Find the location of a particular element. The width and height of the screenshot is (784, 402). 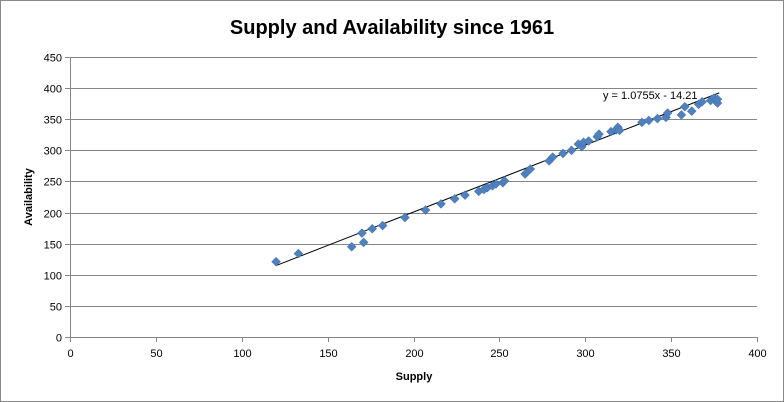

y-axis-label: Availability is located at coordinates (29, 196).